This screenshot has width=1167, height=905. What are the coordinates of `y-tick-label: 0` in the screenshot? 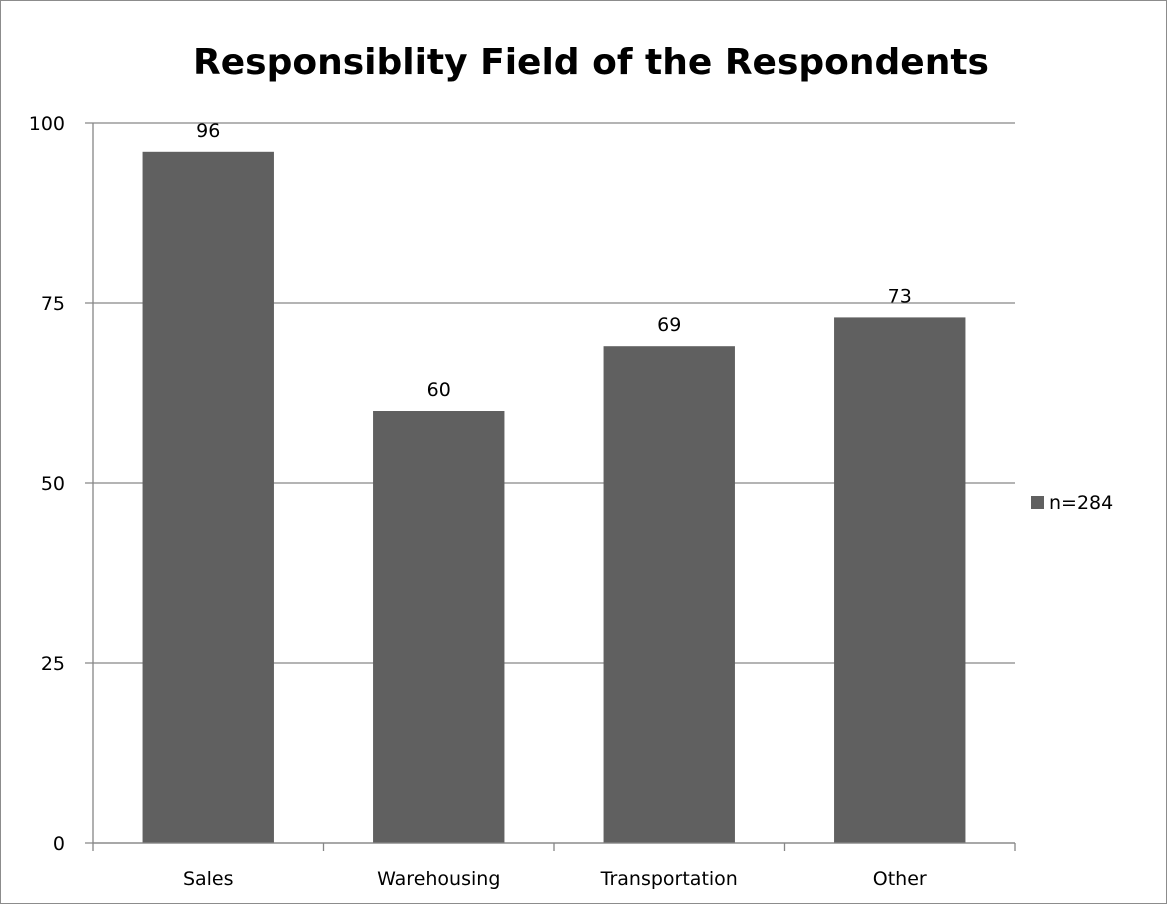 It's located at (59, 844).